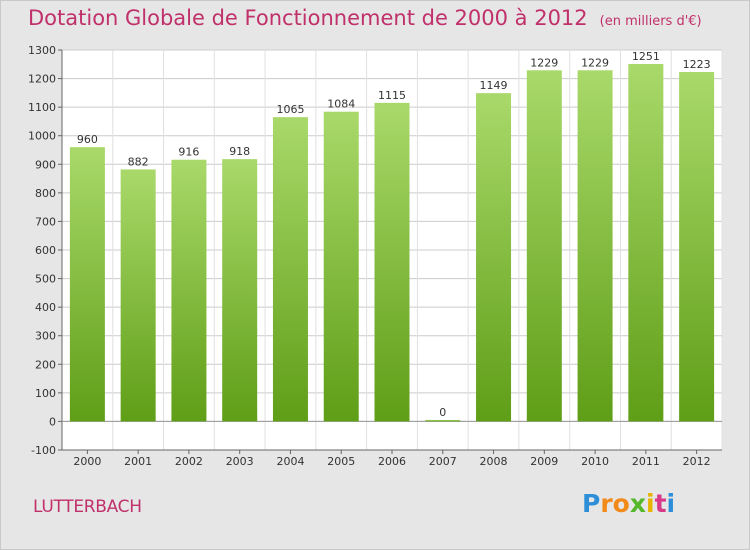 Image resolution: width=750 pixels, height=550 pixels. What do you see at coordinates (138, 295) in the screenshot?
I see `bar-2001` at bounding box center [138, 295].